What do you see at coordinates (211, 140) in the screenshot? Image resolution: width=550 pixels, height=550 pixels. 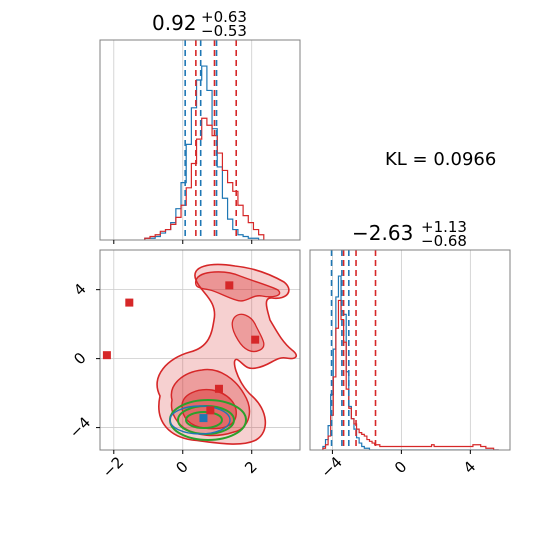 I see `quantile-lines-top-left` at bounding box center [211, 140].